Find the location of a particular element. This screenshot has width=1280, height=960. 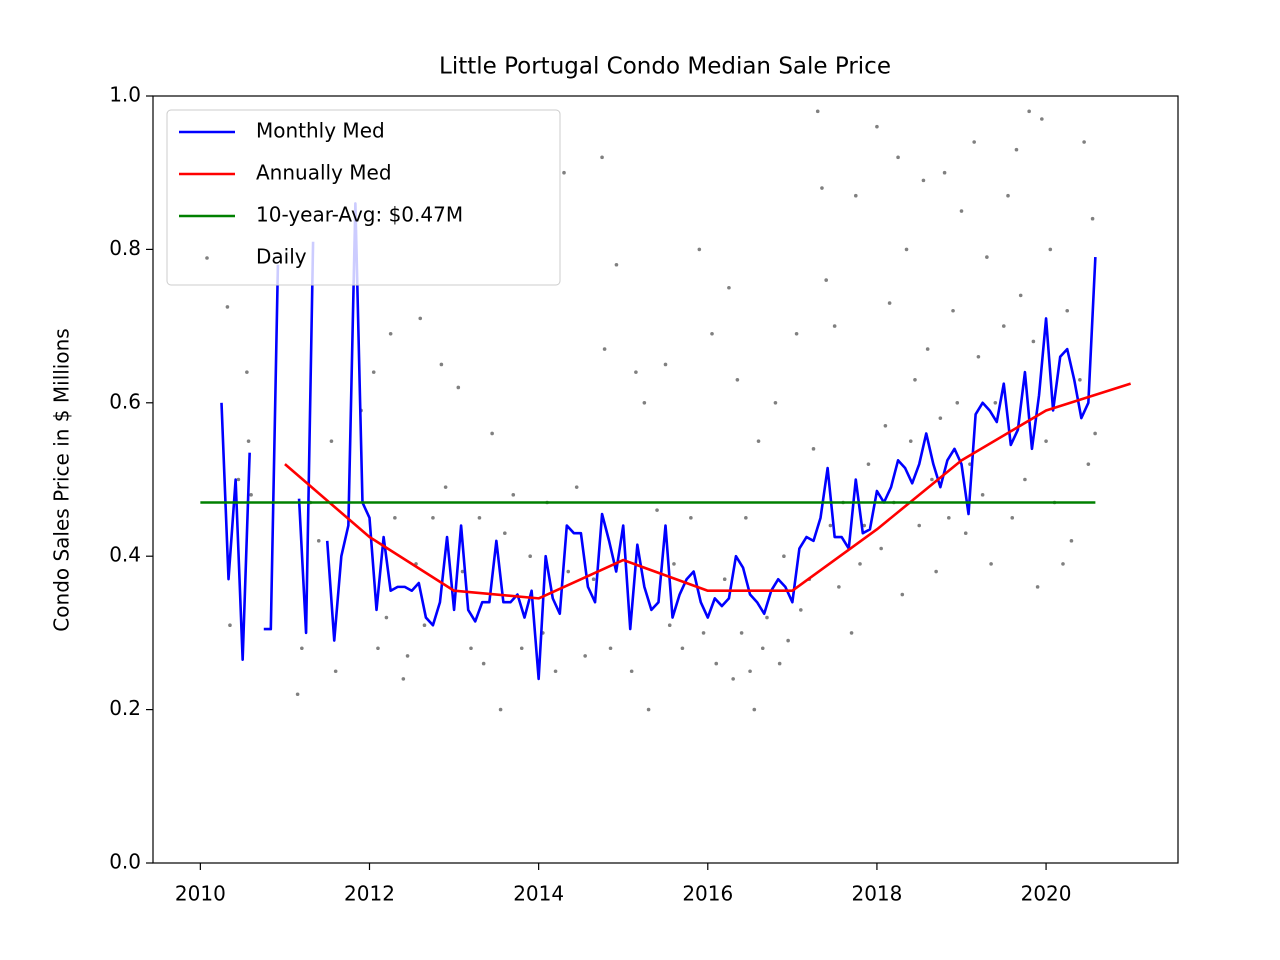

legend-label: Monthly Med is located at coordinates (320, 131).